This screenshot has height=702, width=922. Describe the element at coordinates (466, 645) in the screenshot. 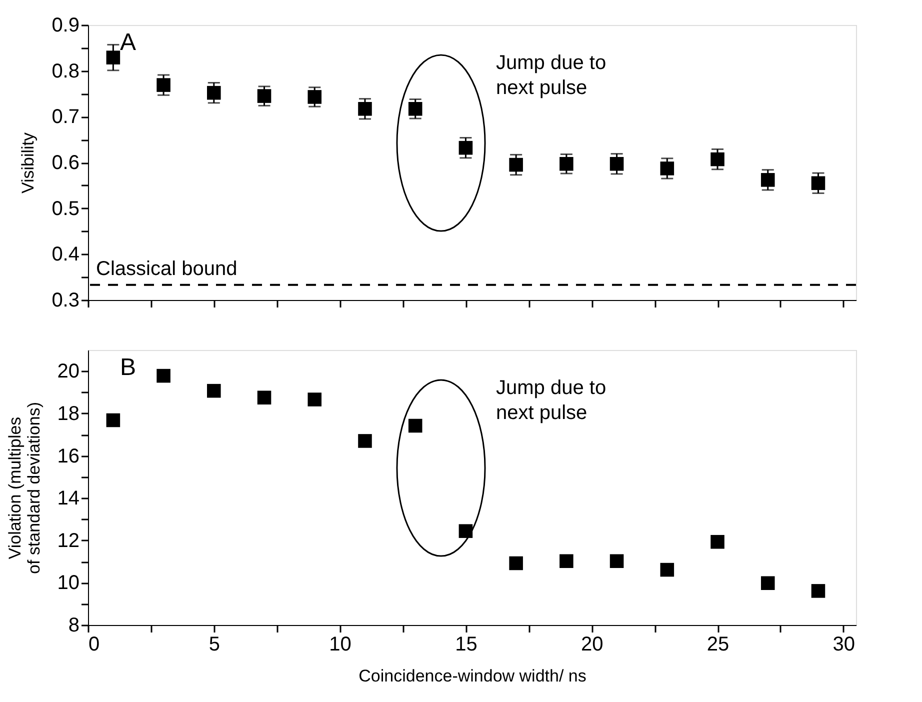

I see `x-tick-label: 15` at that location.